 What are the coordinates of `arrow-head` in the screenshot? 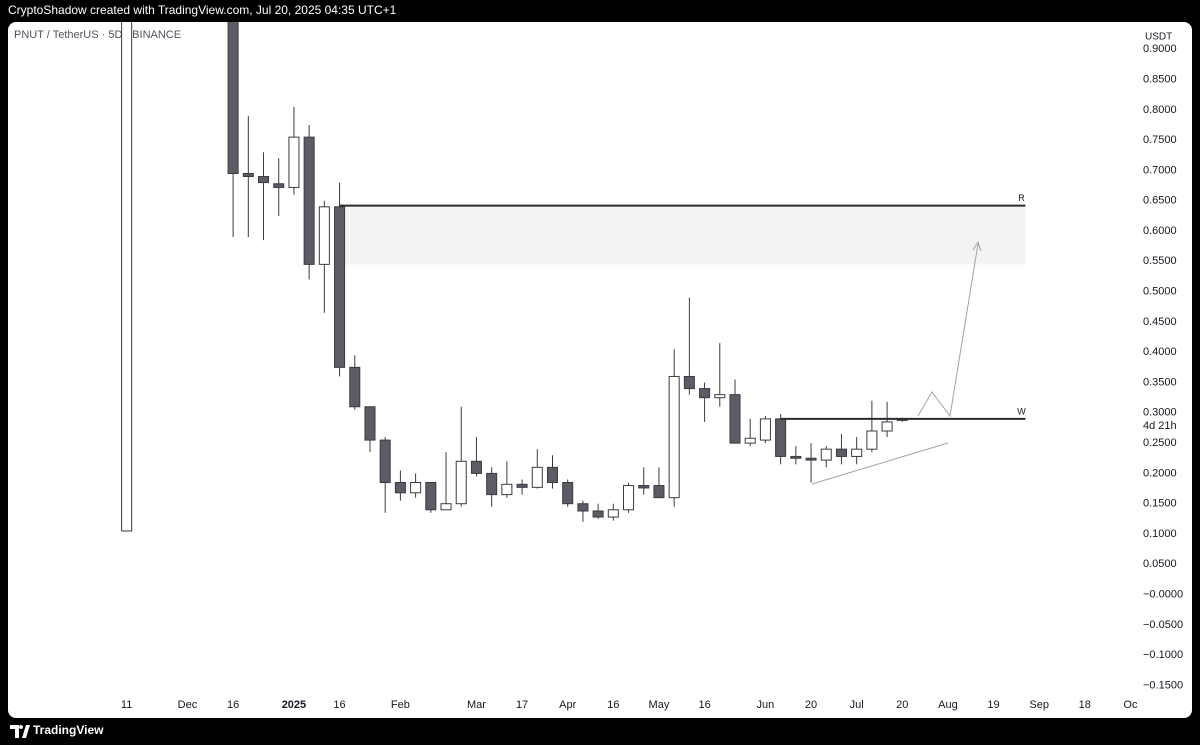 It's located at (977, 246).